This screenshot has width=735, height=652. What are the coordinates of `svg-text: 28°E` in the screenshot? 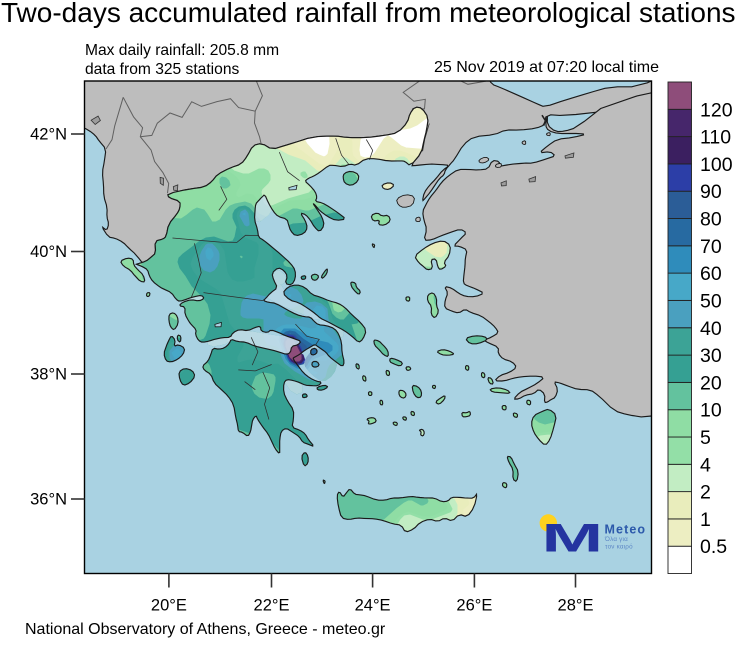 It's located at (576, 606).